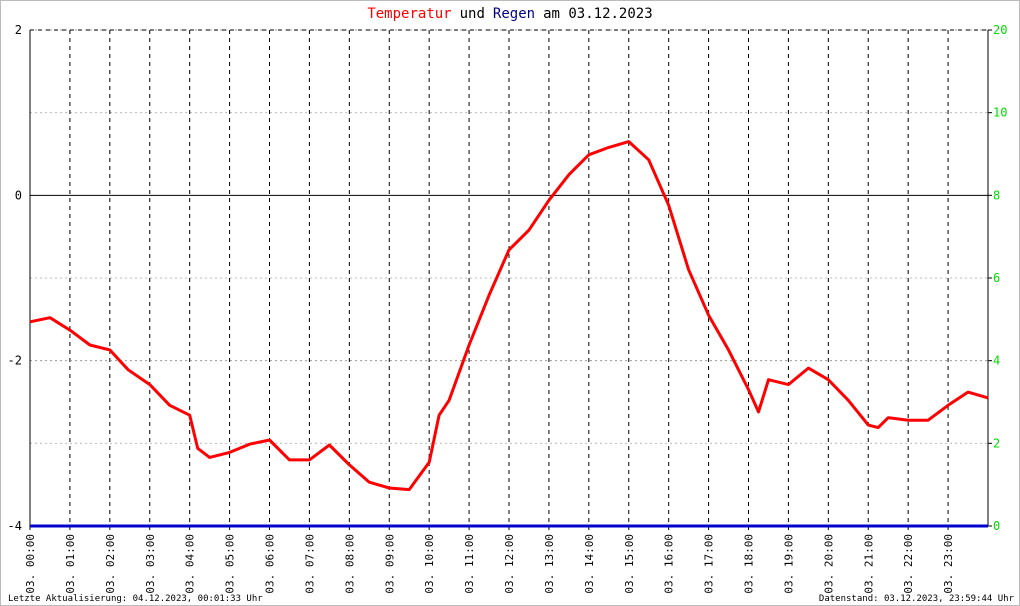 The image size is (1020, 606). Describe the element at coordinates (190, 564) in the screenshot. I see `x-tick-label: 03. 04:00` at that location.